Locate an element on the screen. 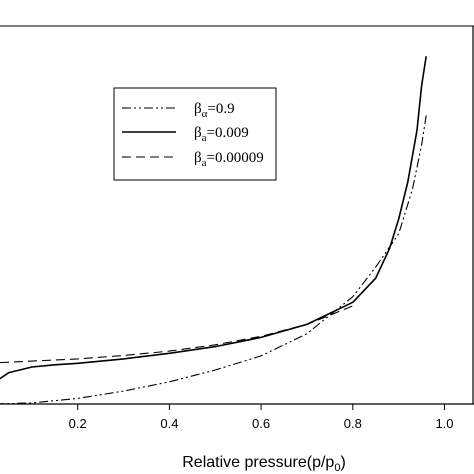  x-tick-label: 0.6 is located at coordinates (261, 423).